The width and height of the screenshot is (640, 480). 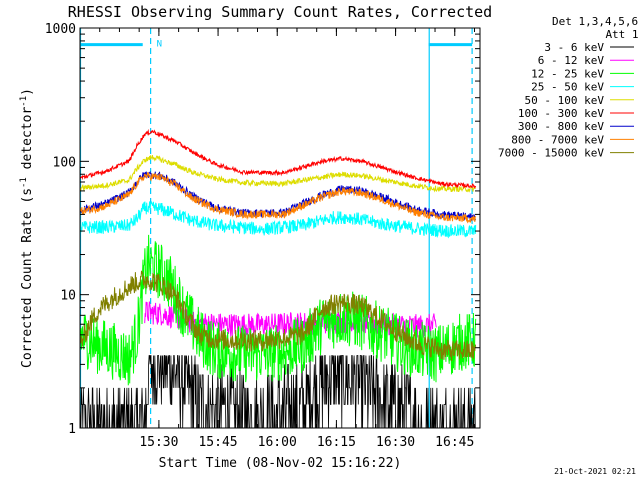 I want to click on flag-label: N, so click(x=159, y=45).